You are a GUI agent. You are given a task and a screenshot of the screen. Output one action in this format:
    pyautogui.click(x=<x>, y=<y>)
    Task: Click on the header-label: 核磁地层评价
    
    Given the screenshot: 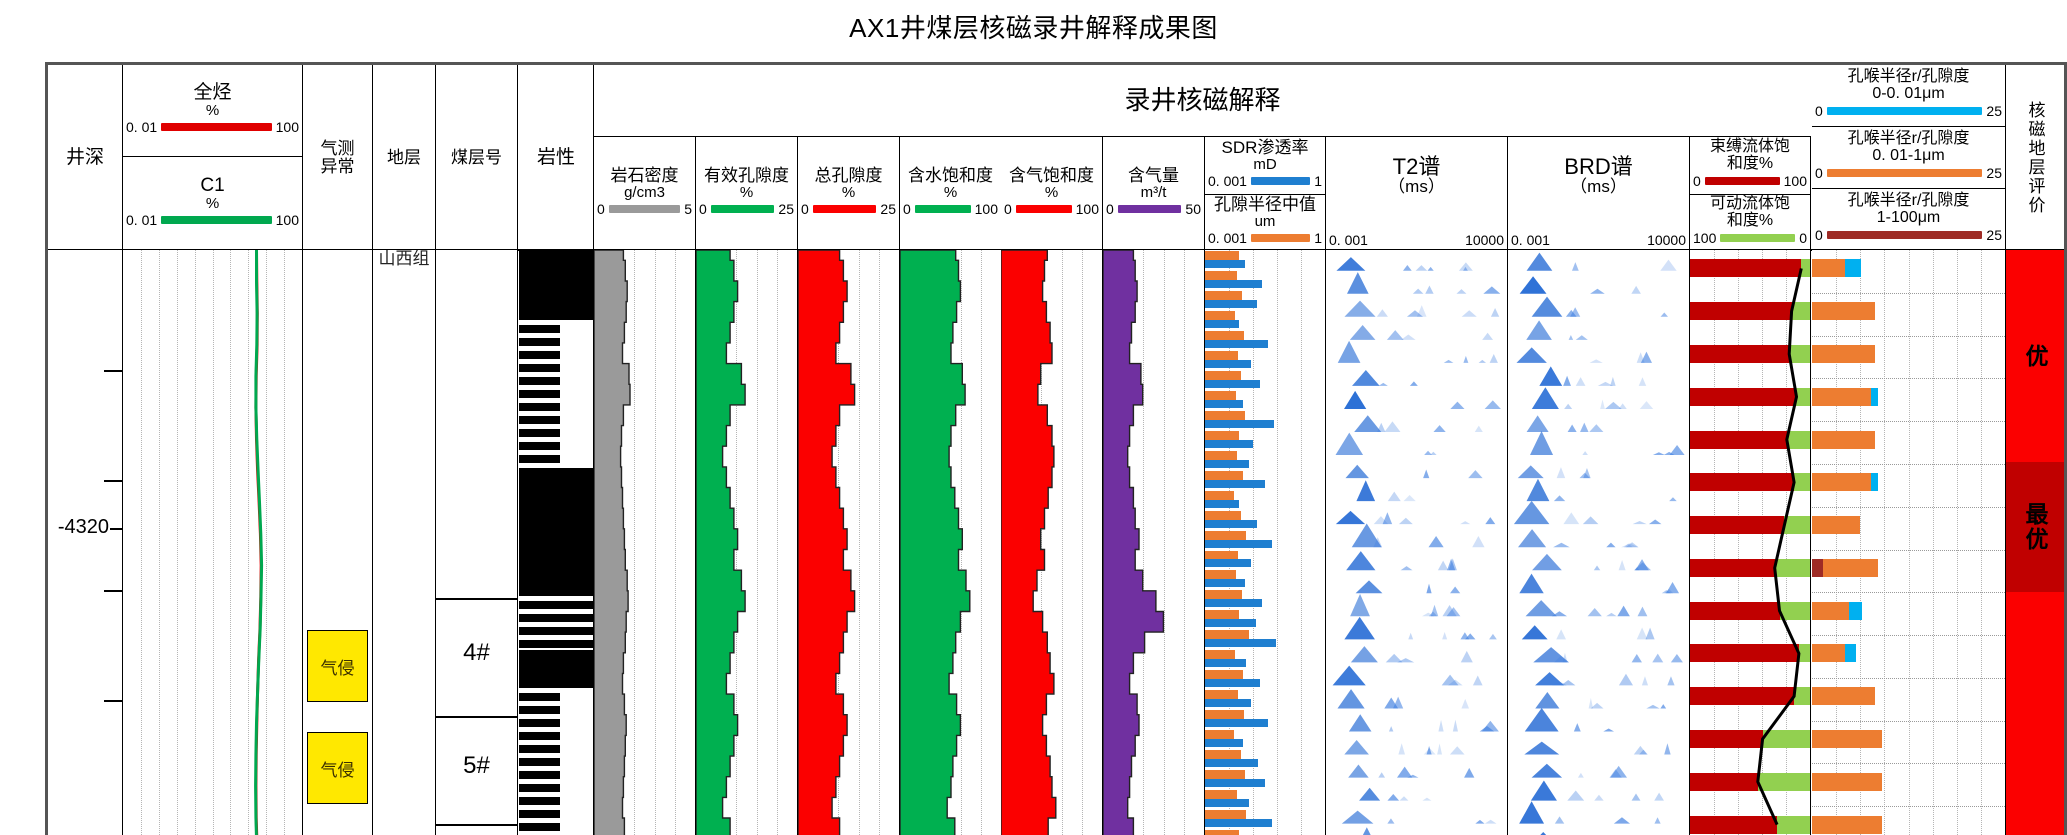 What is the action you would take?
    pyautogui.click(x=2035, y=157)
    